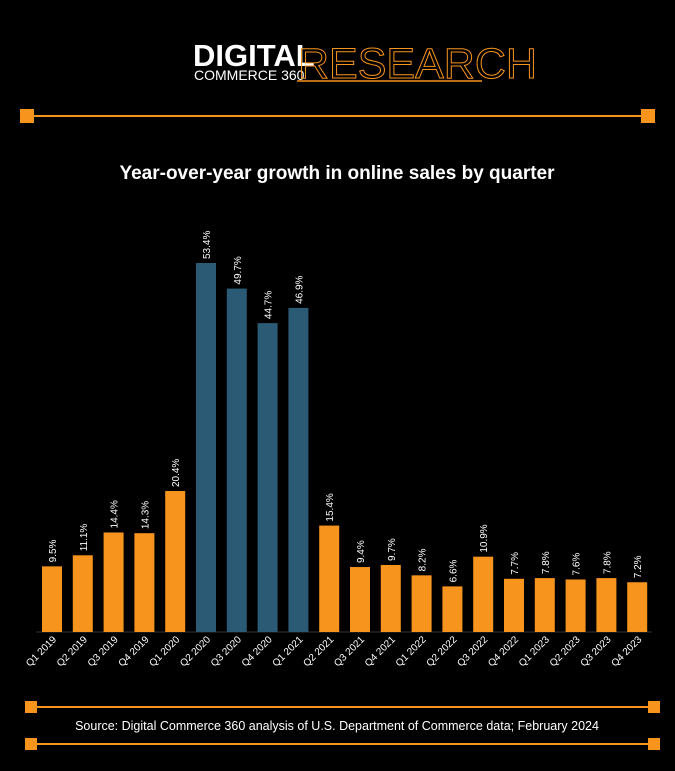 The height and width of the screenshot is (771, 675). What do you see at coordinates (249, 75) in the screenshot?
I see `brand-sub: COMMERCE 360` at bounding box center [249, 75].